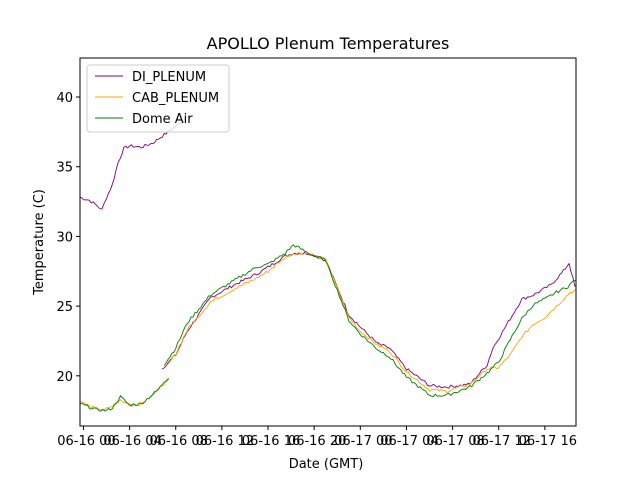  I want to click on y-axis-label: Temperature (C), so click(39, 242).